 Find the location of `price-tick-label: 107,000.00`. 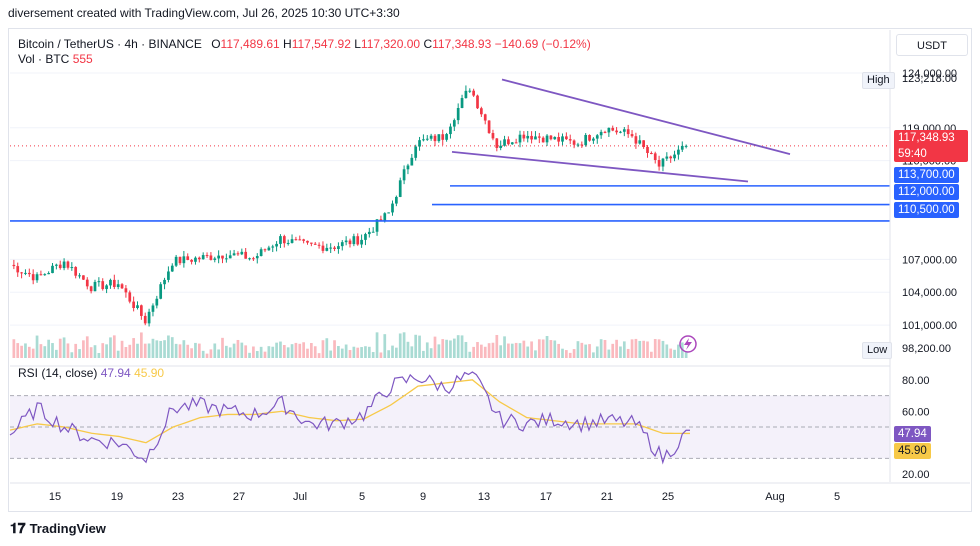

price-tick-label: 107,000.00 is located at coordinates (929, 260).